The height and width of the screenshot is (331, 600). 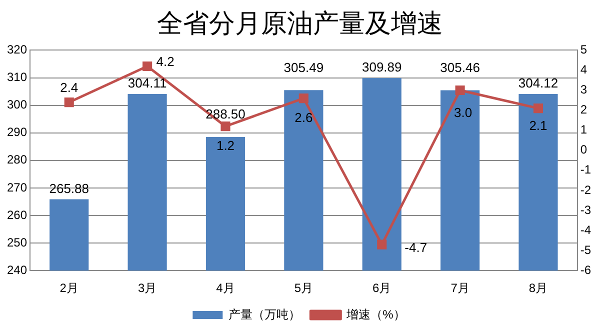 I want to click on data-label: 265.88, so click(x=69, y=188).